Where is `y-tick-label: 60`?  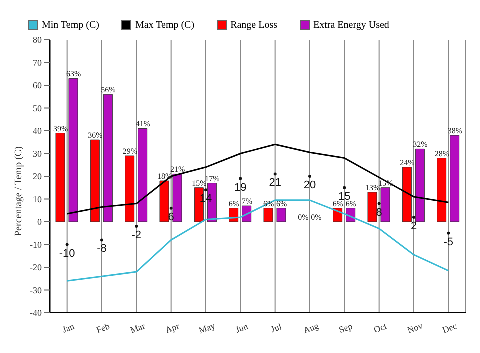 y-tick-label: 60 is located at coordinates (37, 85).